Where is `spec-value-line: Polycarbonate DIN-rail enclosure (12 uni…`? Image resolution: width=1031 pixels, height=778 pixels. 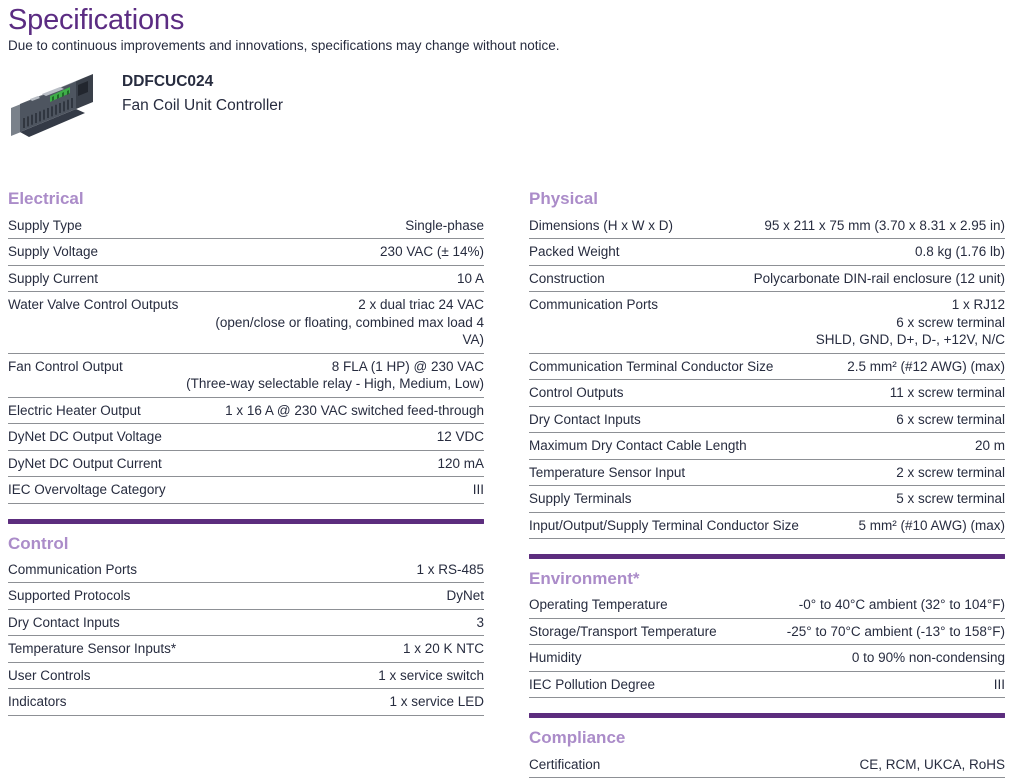
spec-value-line: Polycarbonate DIN-rail enclosure (12 uni… is located at coordinates (879, 278).